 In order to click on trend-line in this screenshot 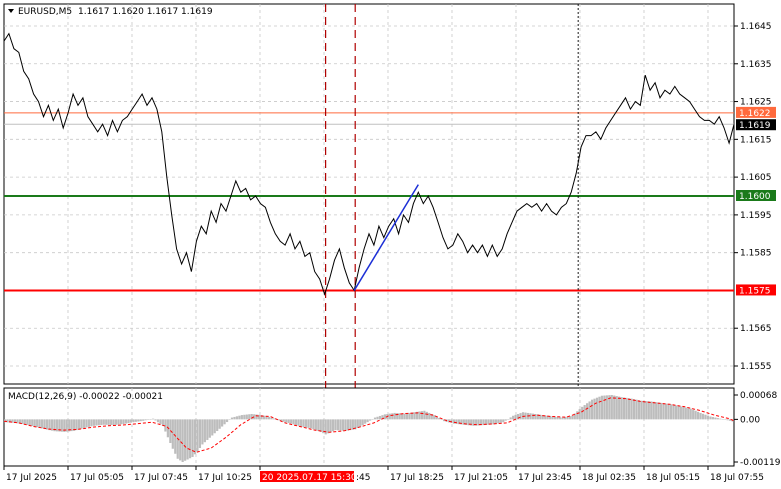, I will do `click(386, 237)`.